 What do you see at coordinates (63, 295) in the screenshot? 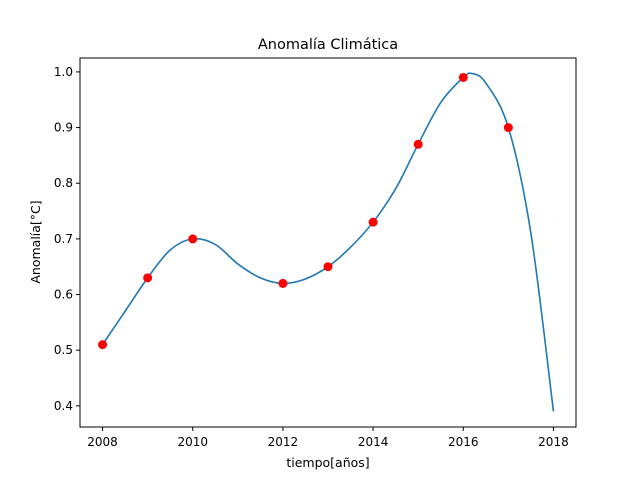
I see `y-tick-label: 0.6` at bounding box center [63, 295].